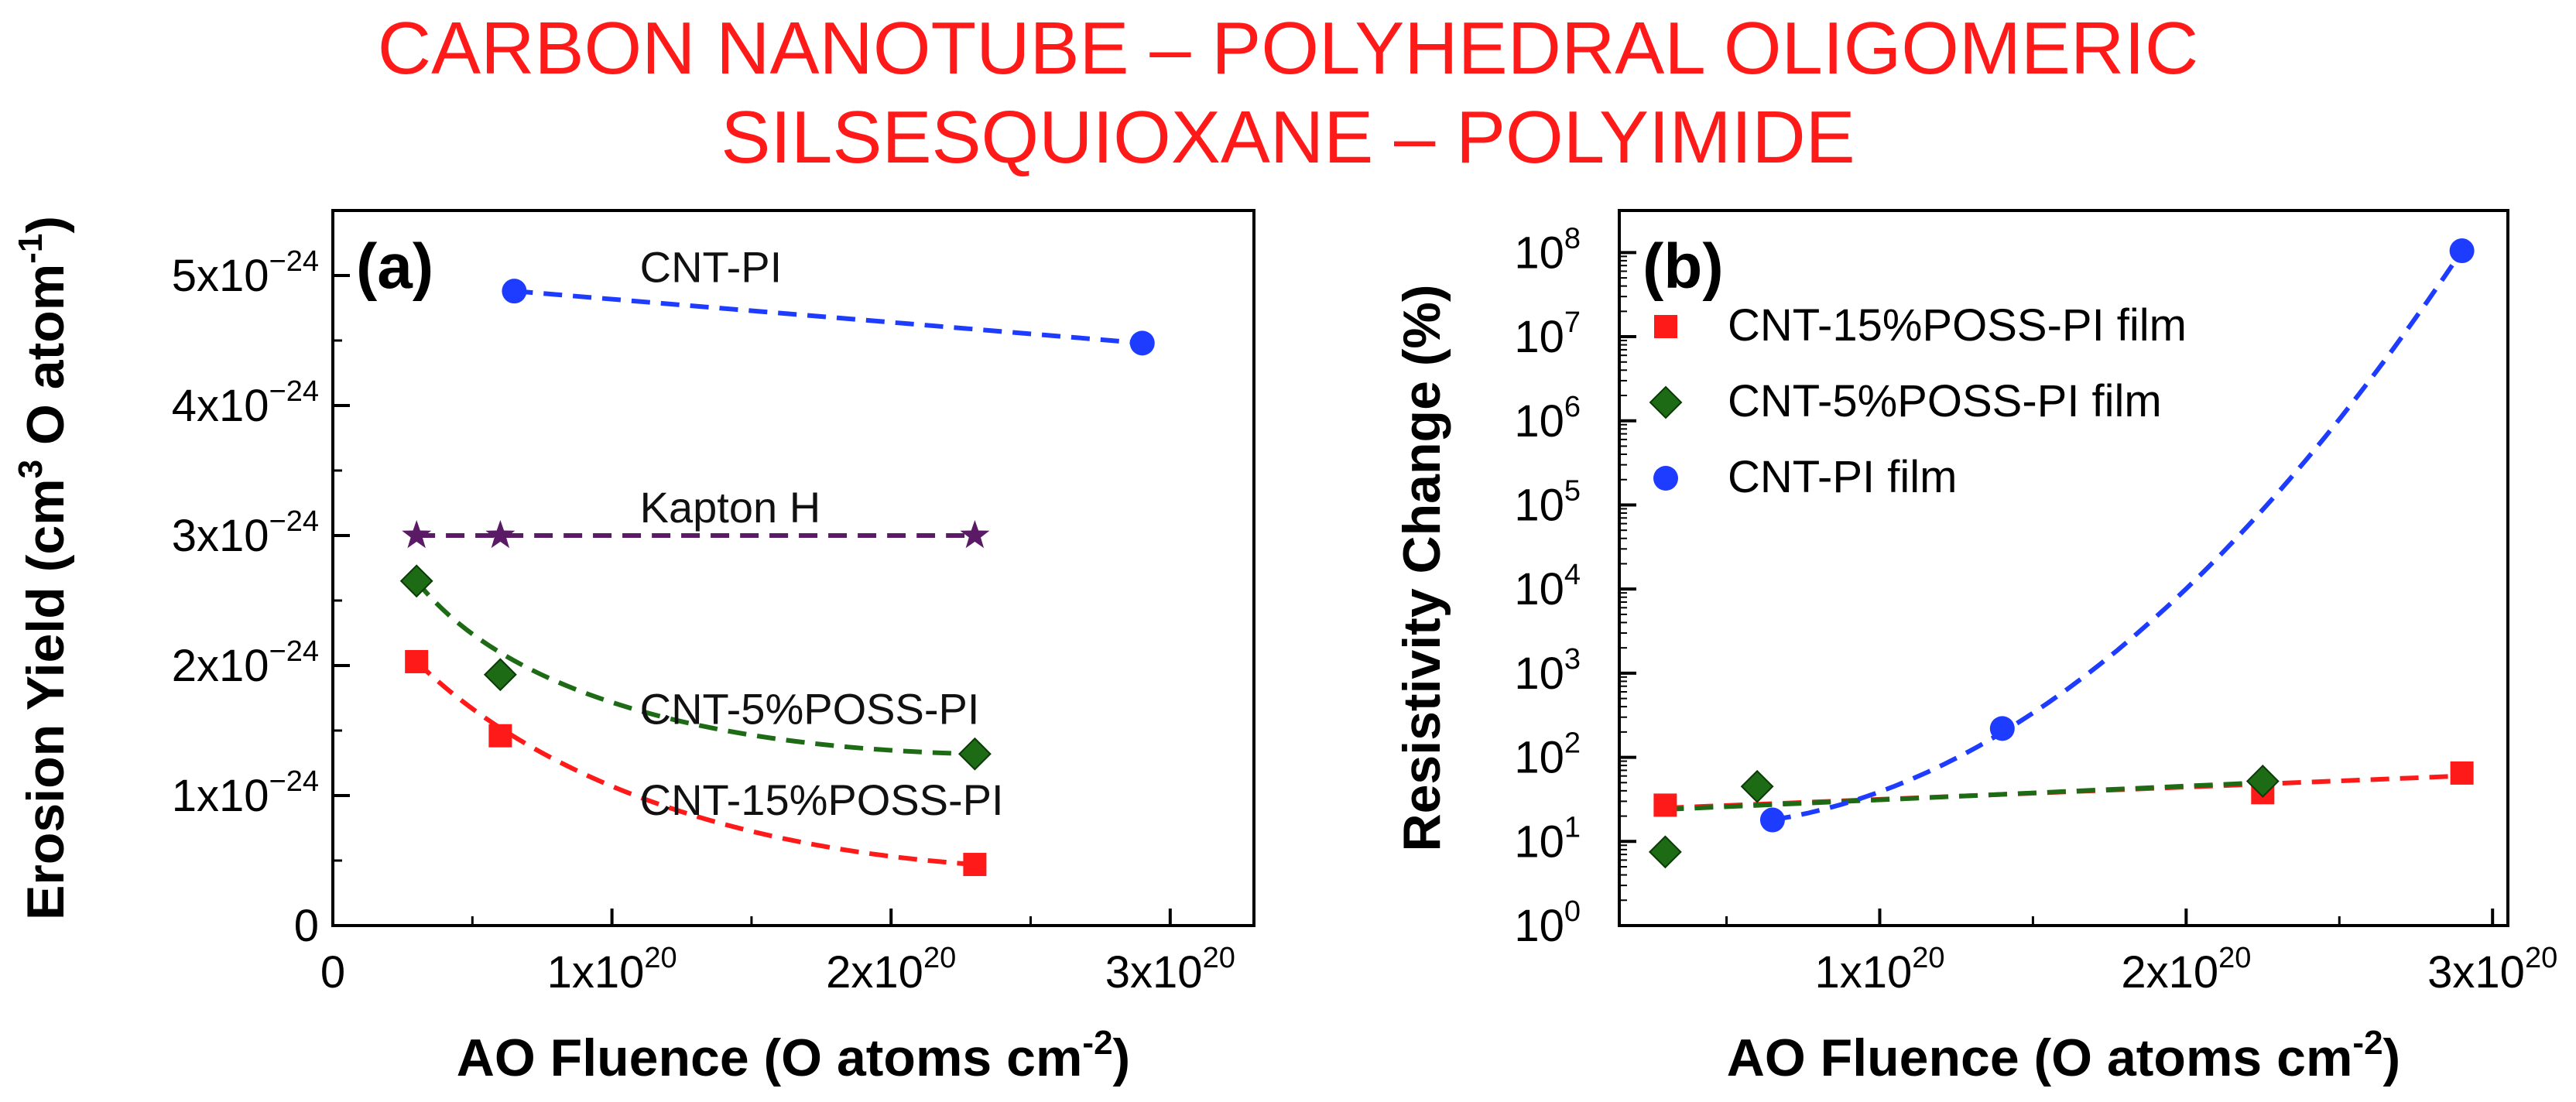 This screenshot has height=1102, width=2576. I want to click on y-tick-label: 10⁵, so click(1547, 502).